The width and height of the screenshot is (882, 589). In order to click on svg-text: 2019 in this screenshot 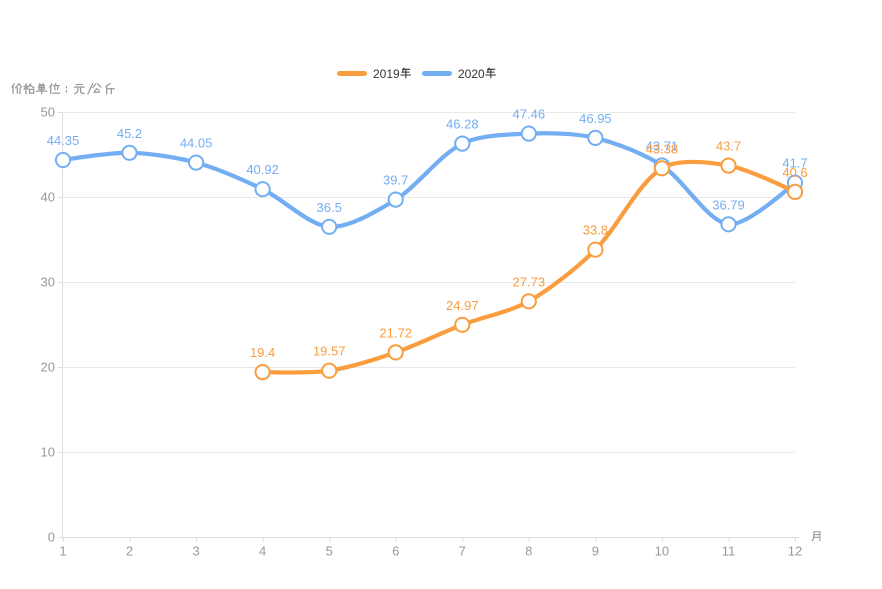, I will do `click(386, 74)`.